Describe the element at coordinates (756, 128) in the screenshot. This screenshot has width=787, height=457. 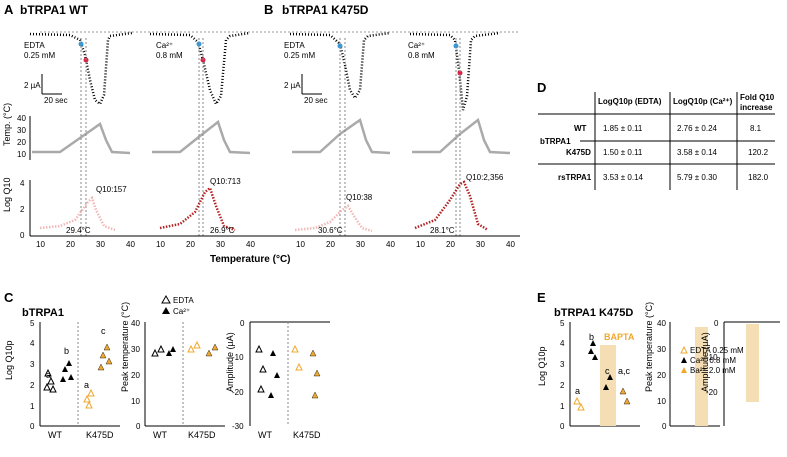
I see `cell: 8.1` at that location.